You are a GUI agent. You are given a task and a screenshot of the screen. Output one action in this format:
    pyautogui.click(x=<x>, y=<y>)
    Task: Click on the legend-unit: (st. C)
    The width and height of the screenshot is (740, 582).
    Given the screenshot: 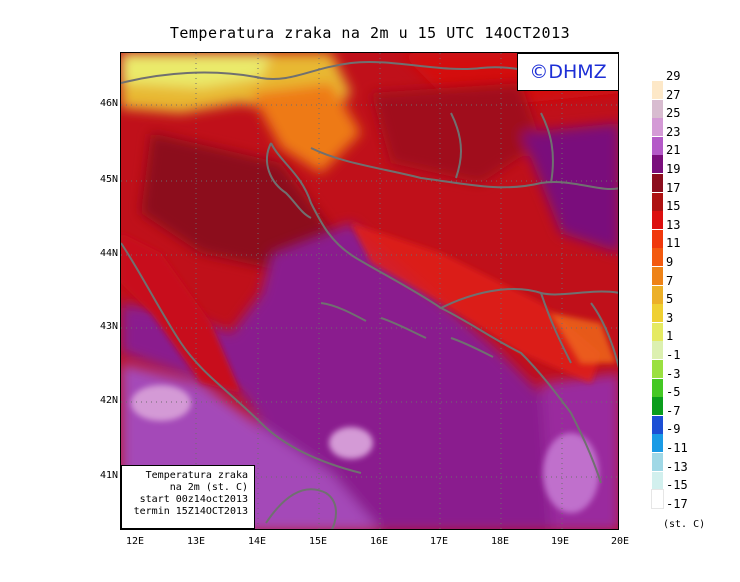 What is the action you would take?
    pyautogui.click(x=684, y=524)
    